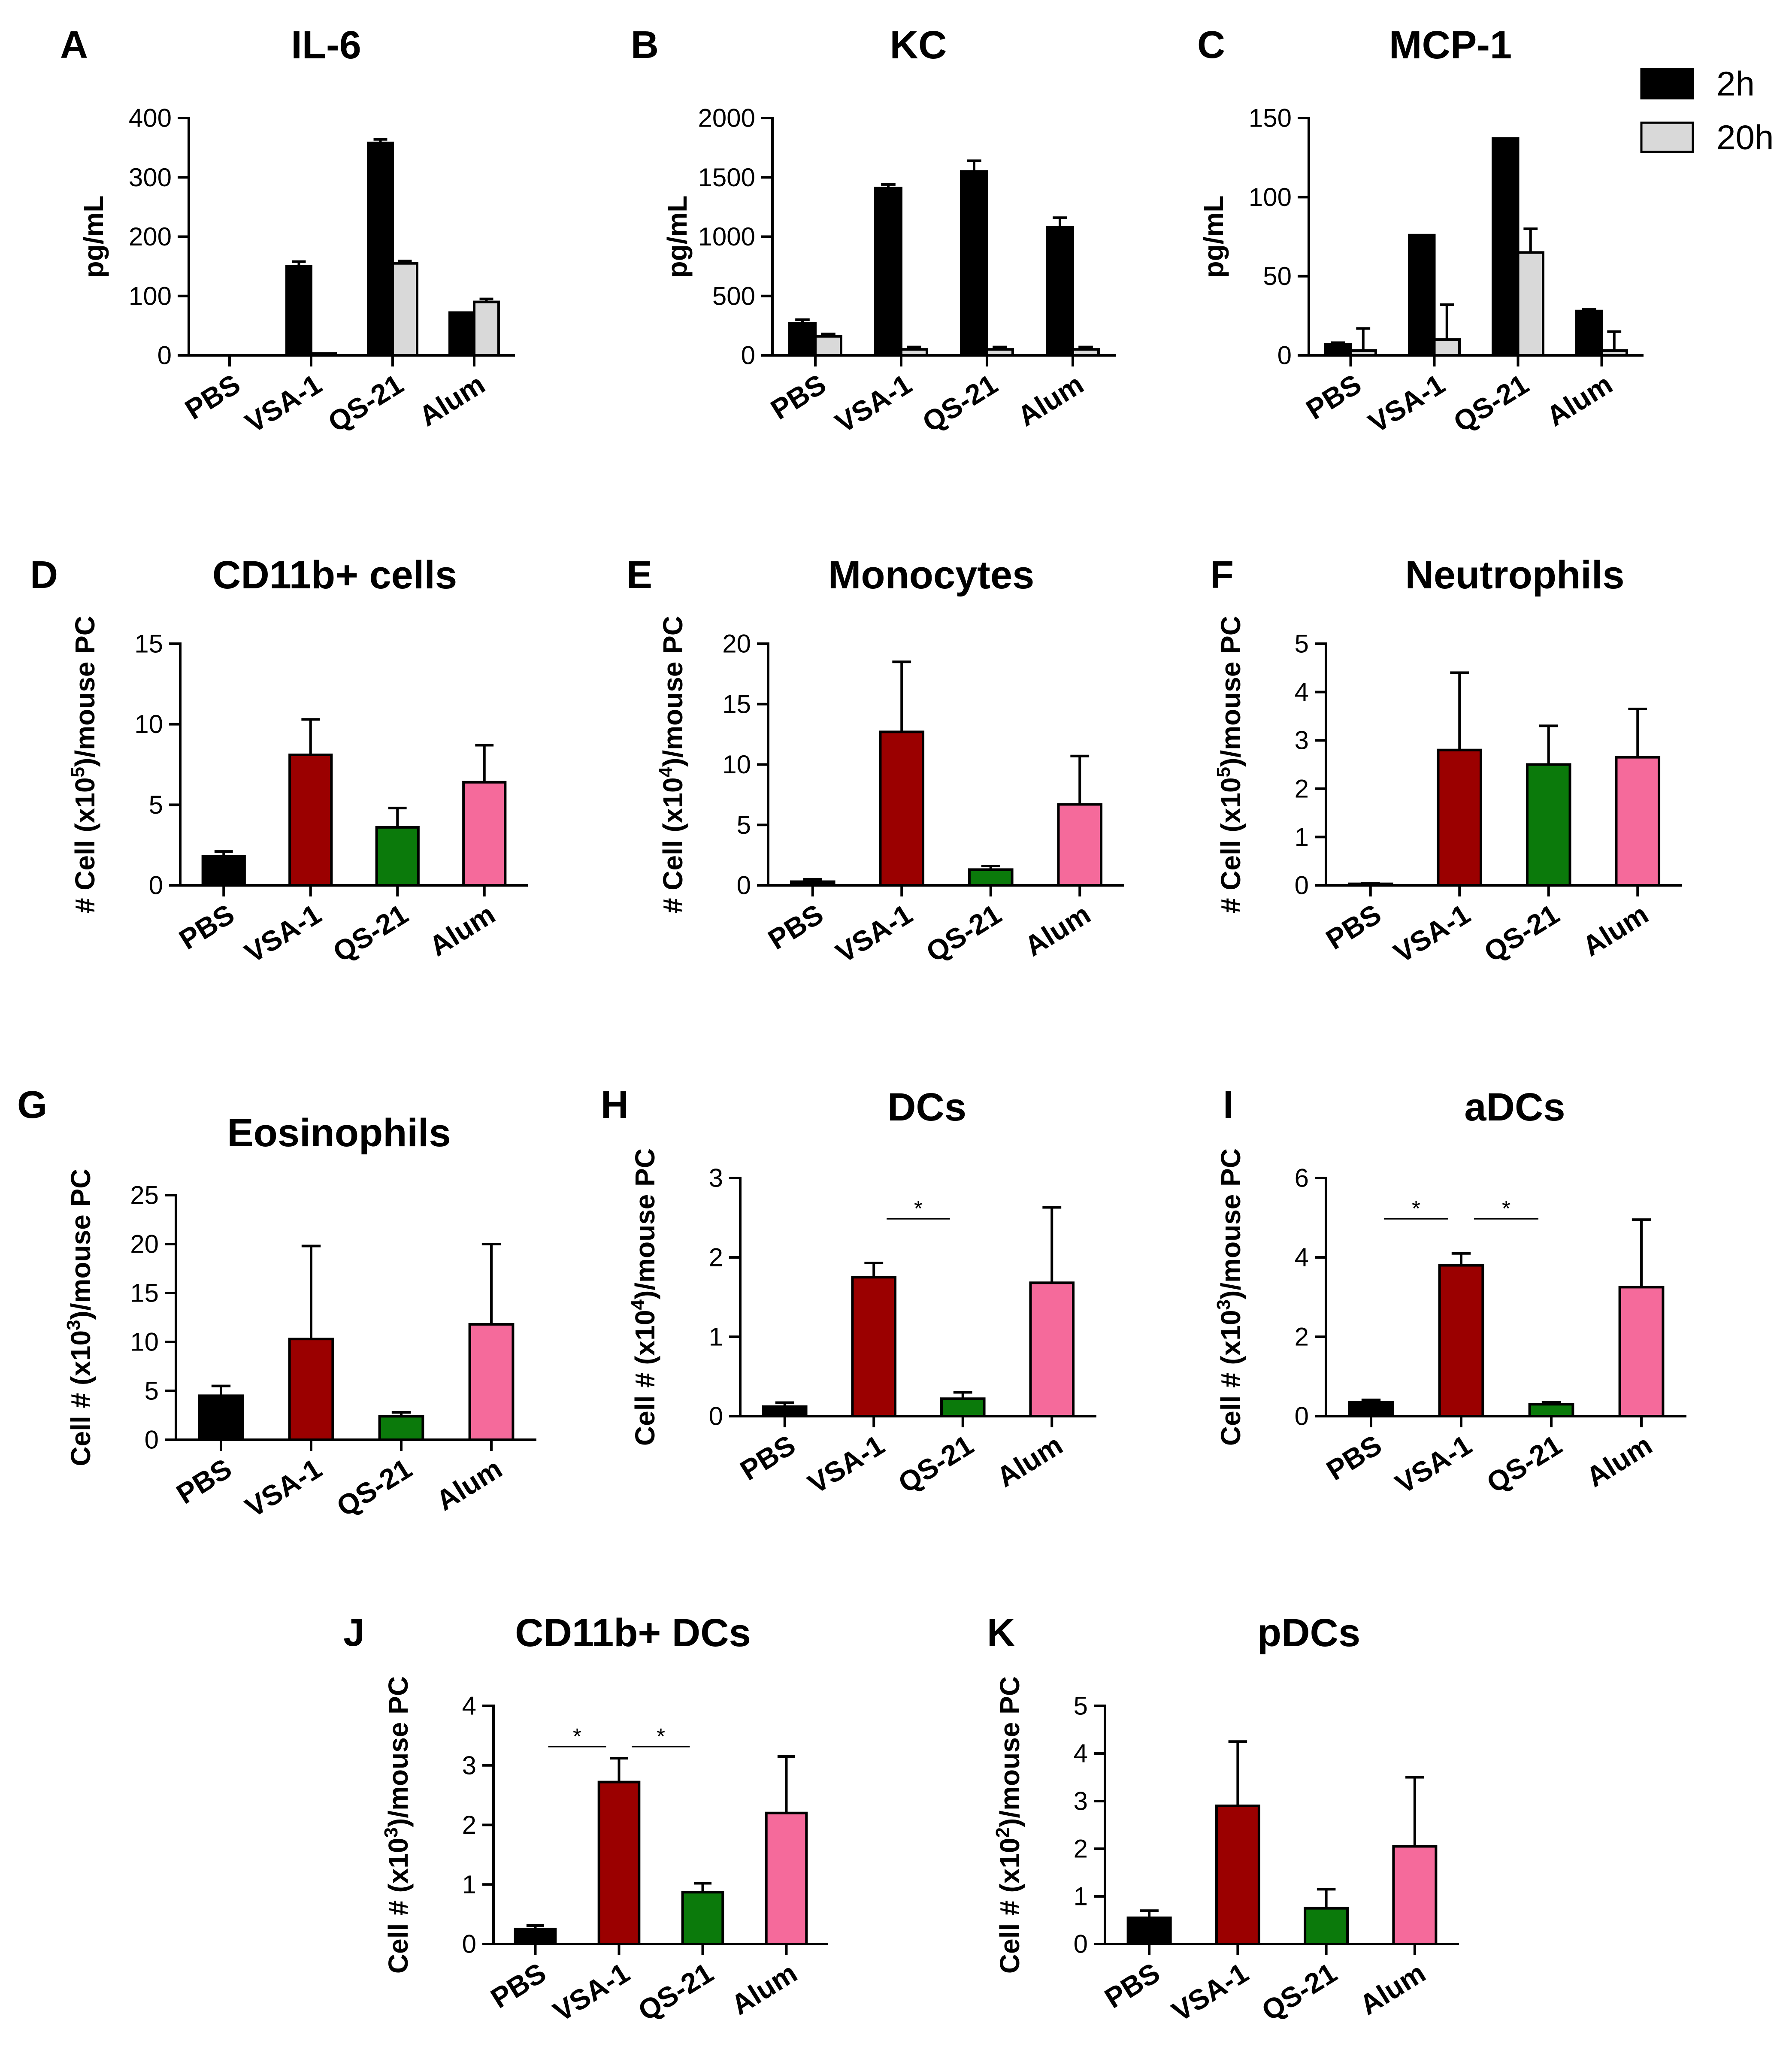 This screenshot has width=1792, height=2050. Describe the element at coordinates (615, 1105) in the screenshot. I see `panel-letter: H` at that location.